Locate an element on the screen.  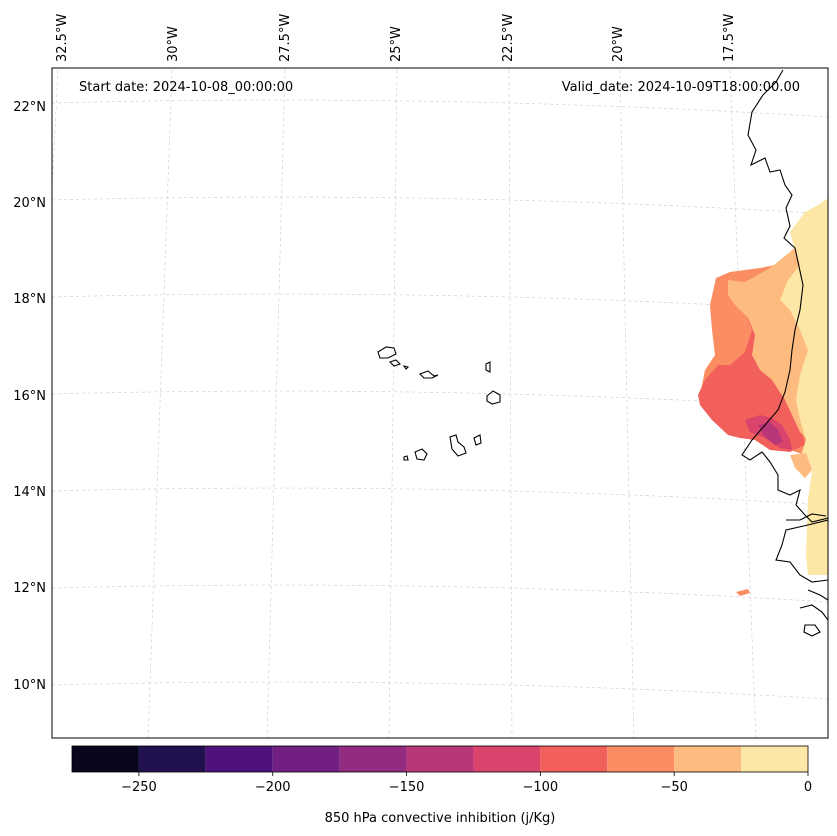
island-brava is located at coordinates (406, 458).